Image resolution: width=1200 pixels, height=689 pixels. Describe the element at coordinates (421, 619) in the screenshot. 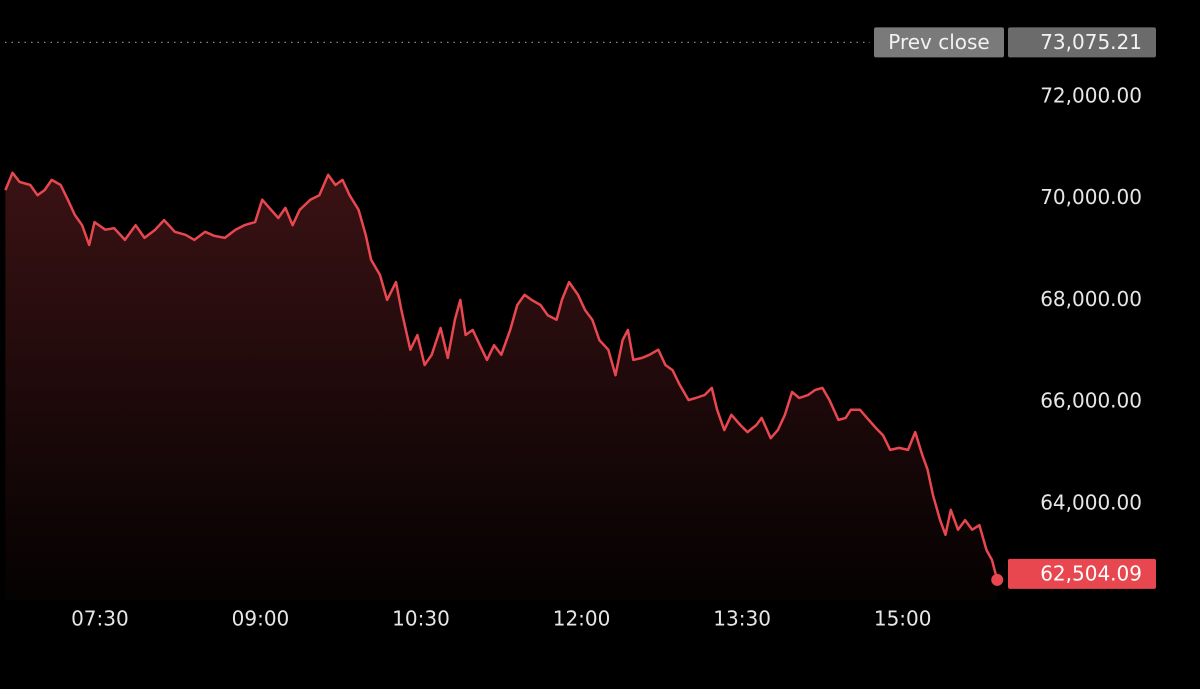

I see `x-tick-label: 10:30` at that location.